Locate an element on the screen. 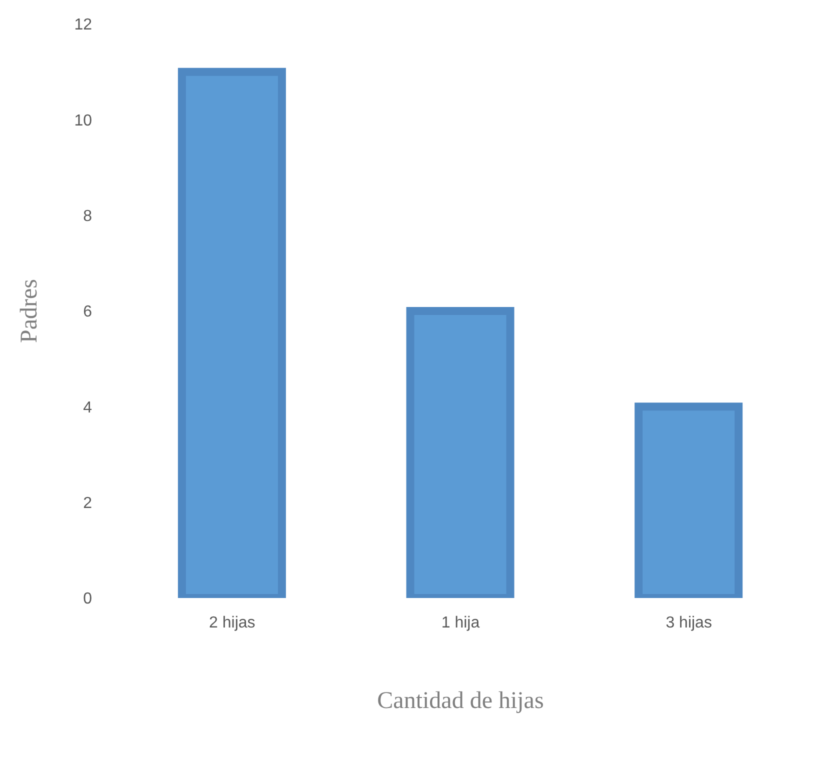 The width and height of the screenshot is (831, 757). x-tick-label: 3 hijas is located at coordinates (689, 623).